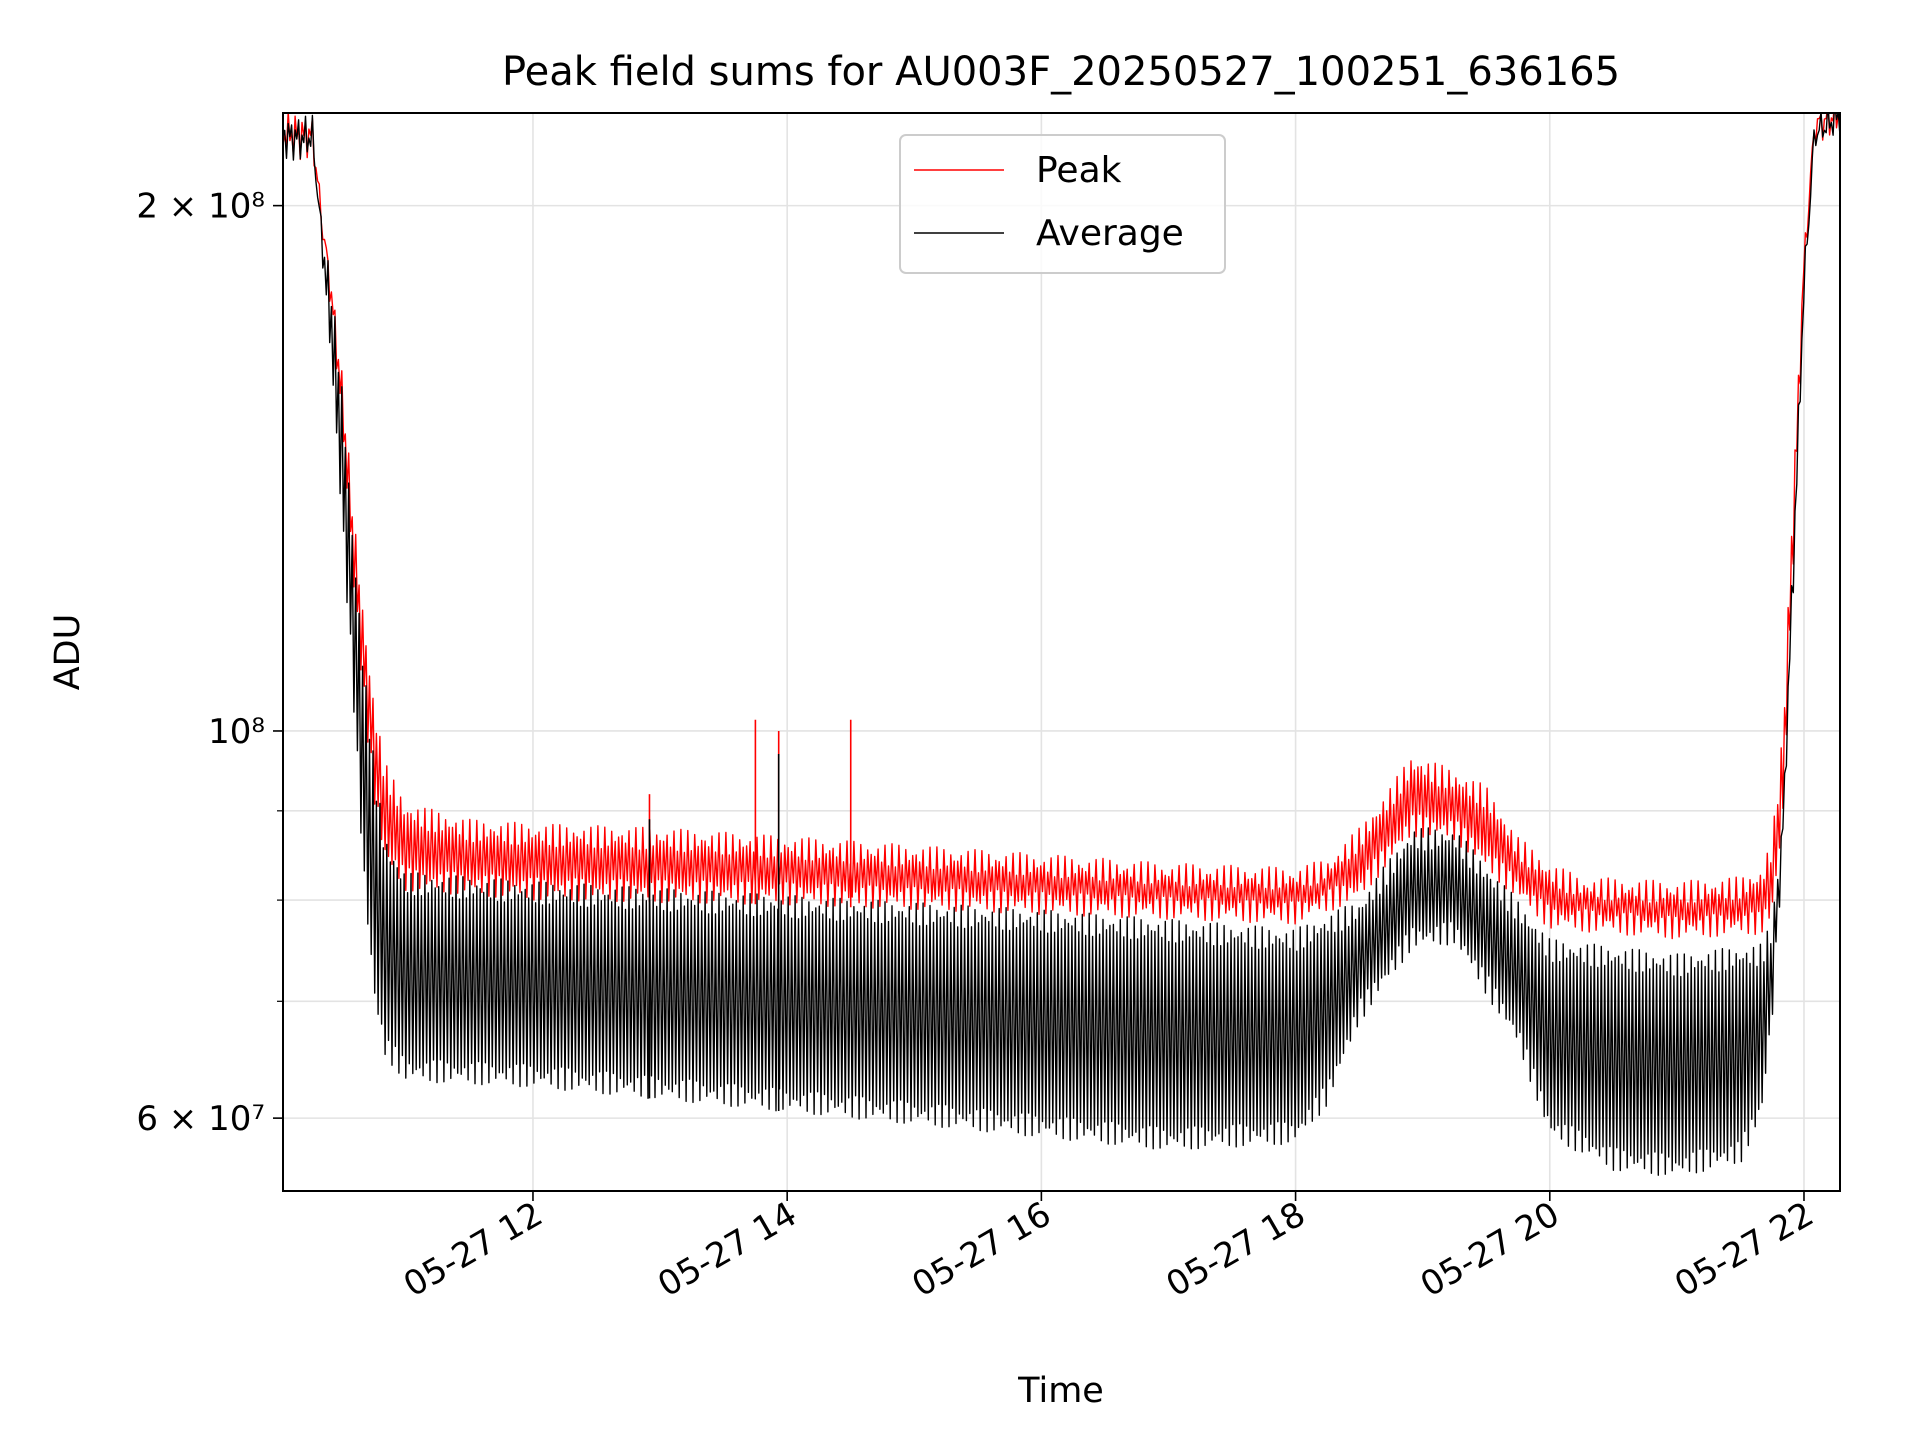 The width and height of the screenshot is (1920, 1440). I want to click on y-axis-label: ADU, so click(68, 652).